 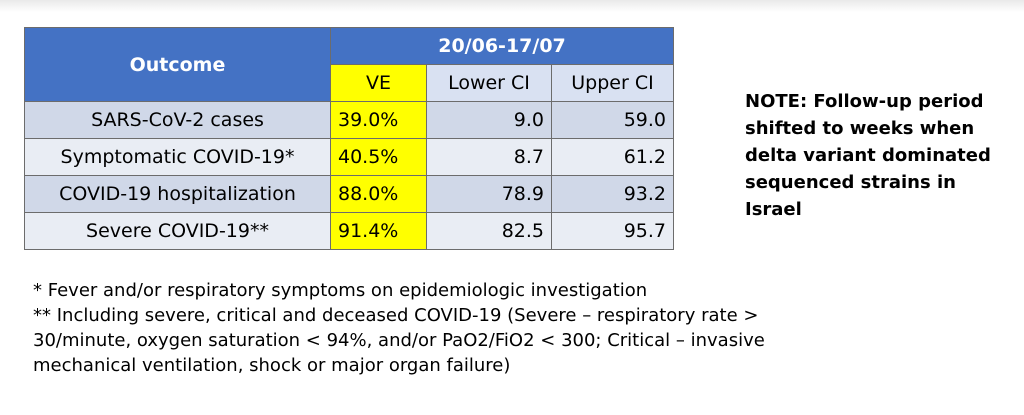 What do you see at coordinates (612, 157) in the screenshot?
I see `upper-ci-cell: 61.2` at bounding box center [612, 157].